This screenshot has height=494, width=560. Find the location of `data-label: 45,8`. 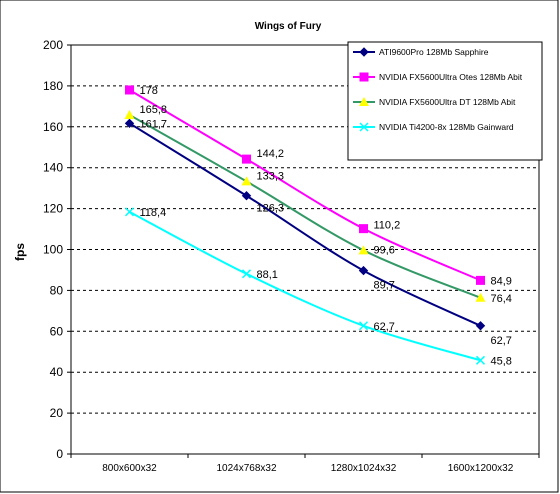

data-label: 45,8 is located at coordinates (501, 361).